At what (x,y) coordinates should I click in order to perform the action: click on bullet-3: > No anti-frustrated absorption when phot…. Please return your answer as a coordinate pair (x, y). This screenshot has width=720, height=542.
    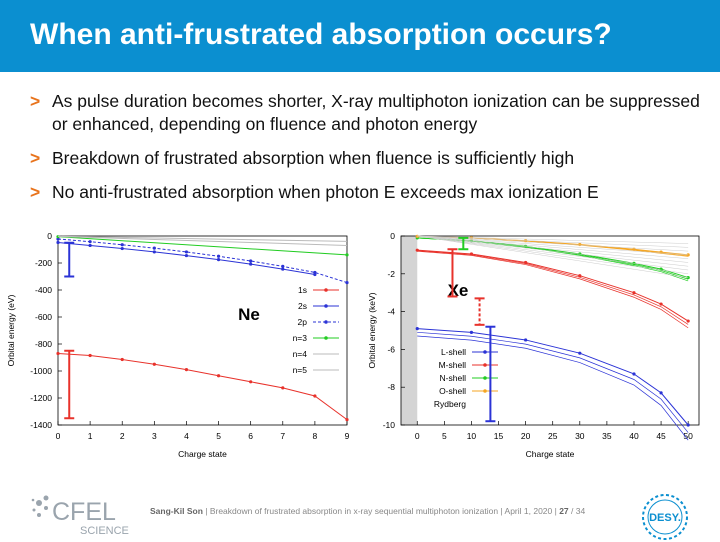
    Looking at the image, I should click on (365, 192).